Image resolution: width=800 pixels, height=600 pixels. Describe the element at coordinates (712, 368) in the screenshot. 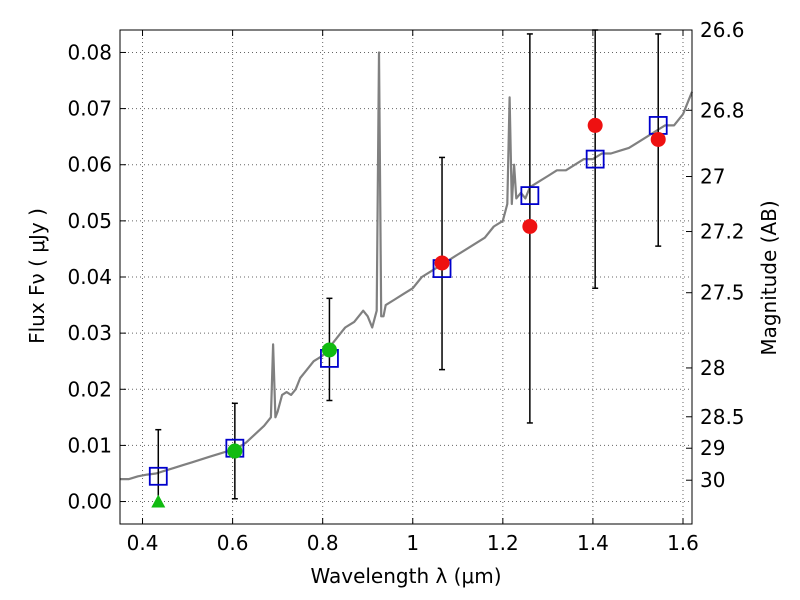

I see `right-tick-label: 28` at that location.